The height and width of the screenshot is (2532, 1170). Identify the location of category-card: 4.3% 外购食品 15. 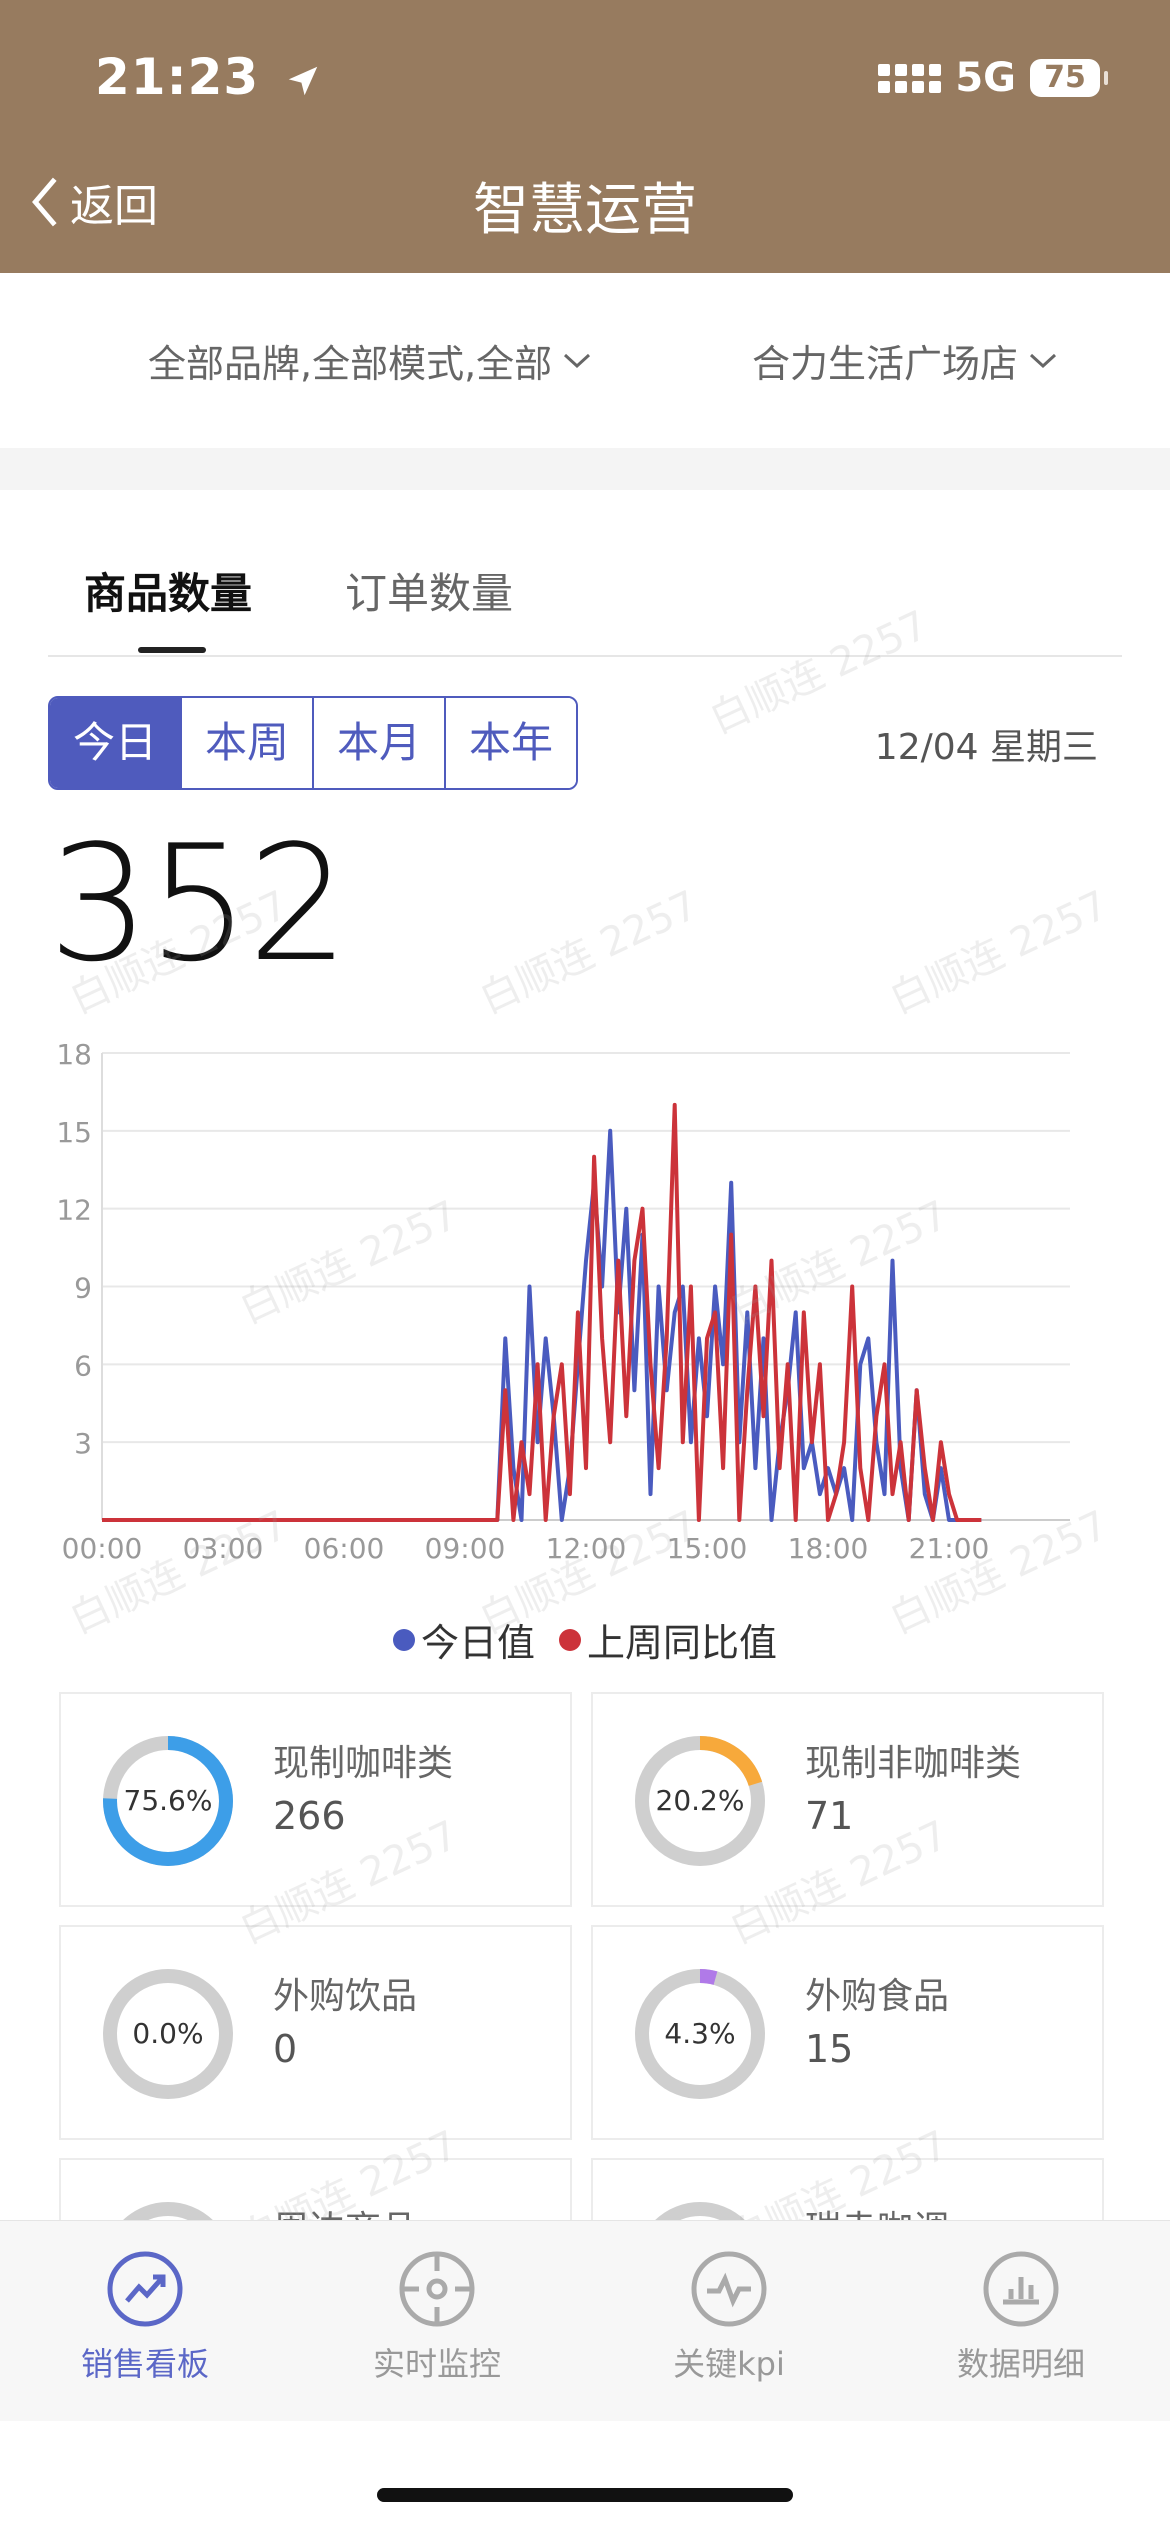
(847, 2032).